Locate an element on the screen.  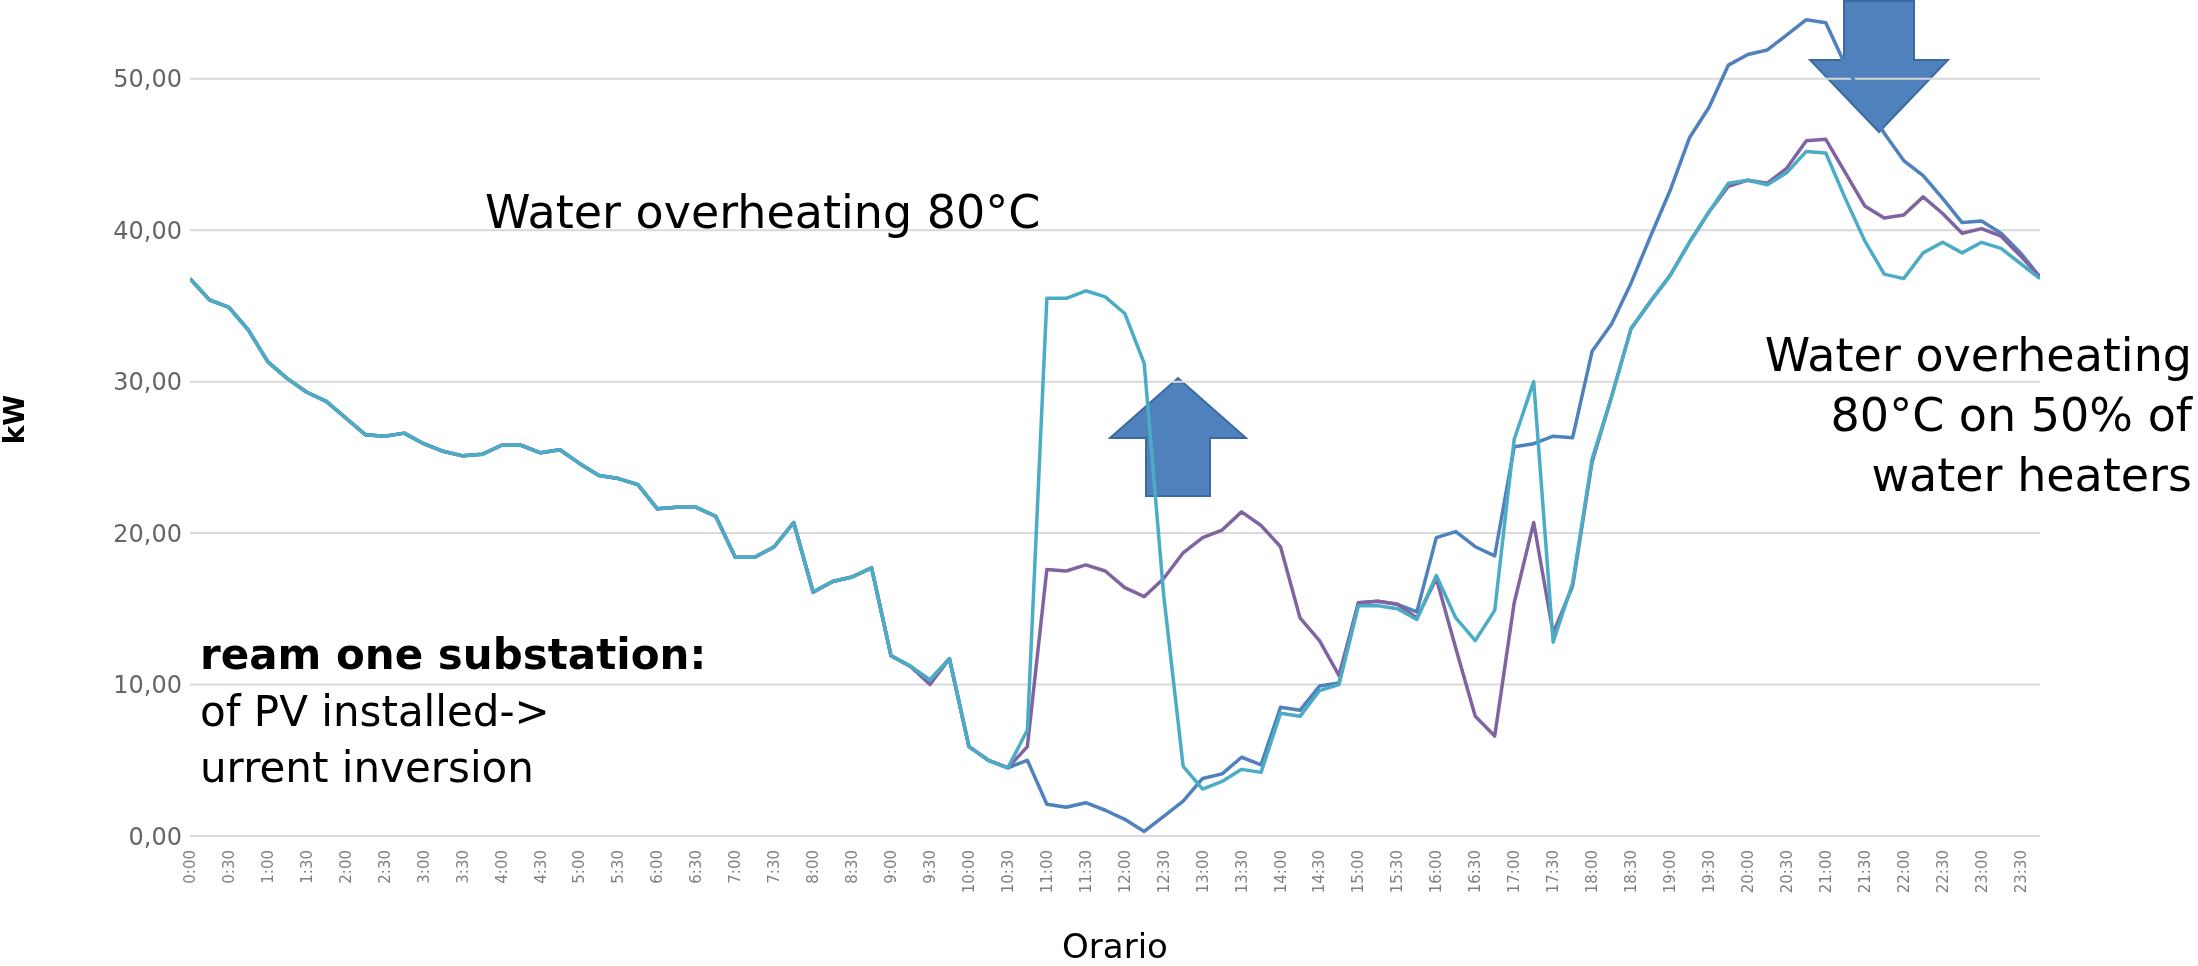
x-tick-label: 2:30 is located at coordinates (384, 867).